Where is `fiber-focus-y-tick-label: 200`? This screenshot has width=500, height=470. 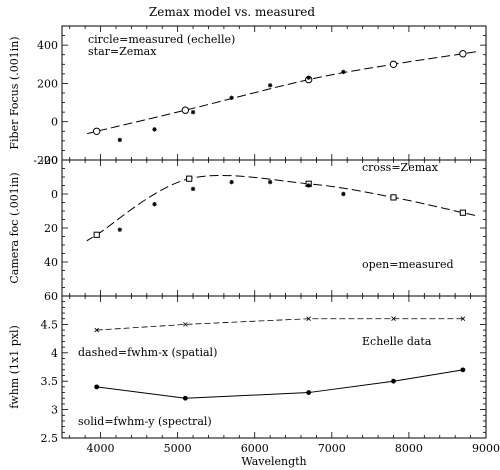
fiber-focus-y-tick-label: 200 is located at coordinates (47, 83).